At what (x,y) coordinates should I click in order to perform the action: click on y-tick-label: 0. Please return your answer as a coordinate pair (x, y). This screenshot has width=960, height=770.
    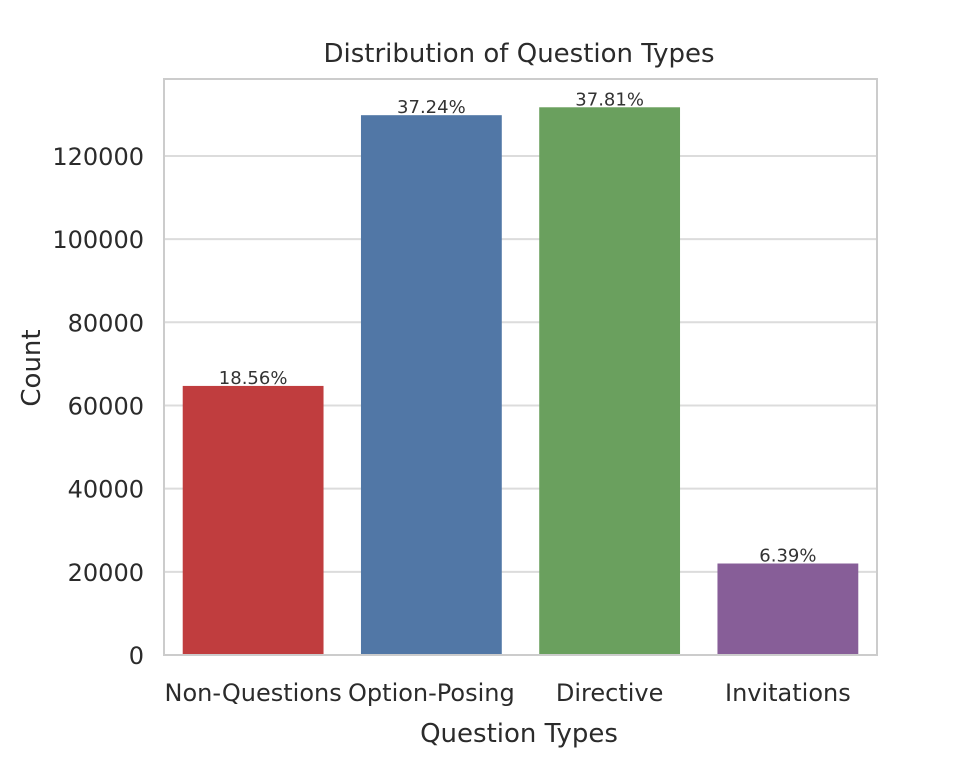
    Looking at the image, I should click on (136, 656).